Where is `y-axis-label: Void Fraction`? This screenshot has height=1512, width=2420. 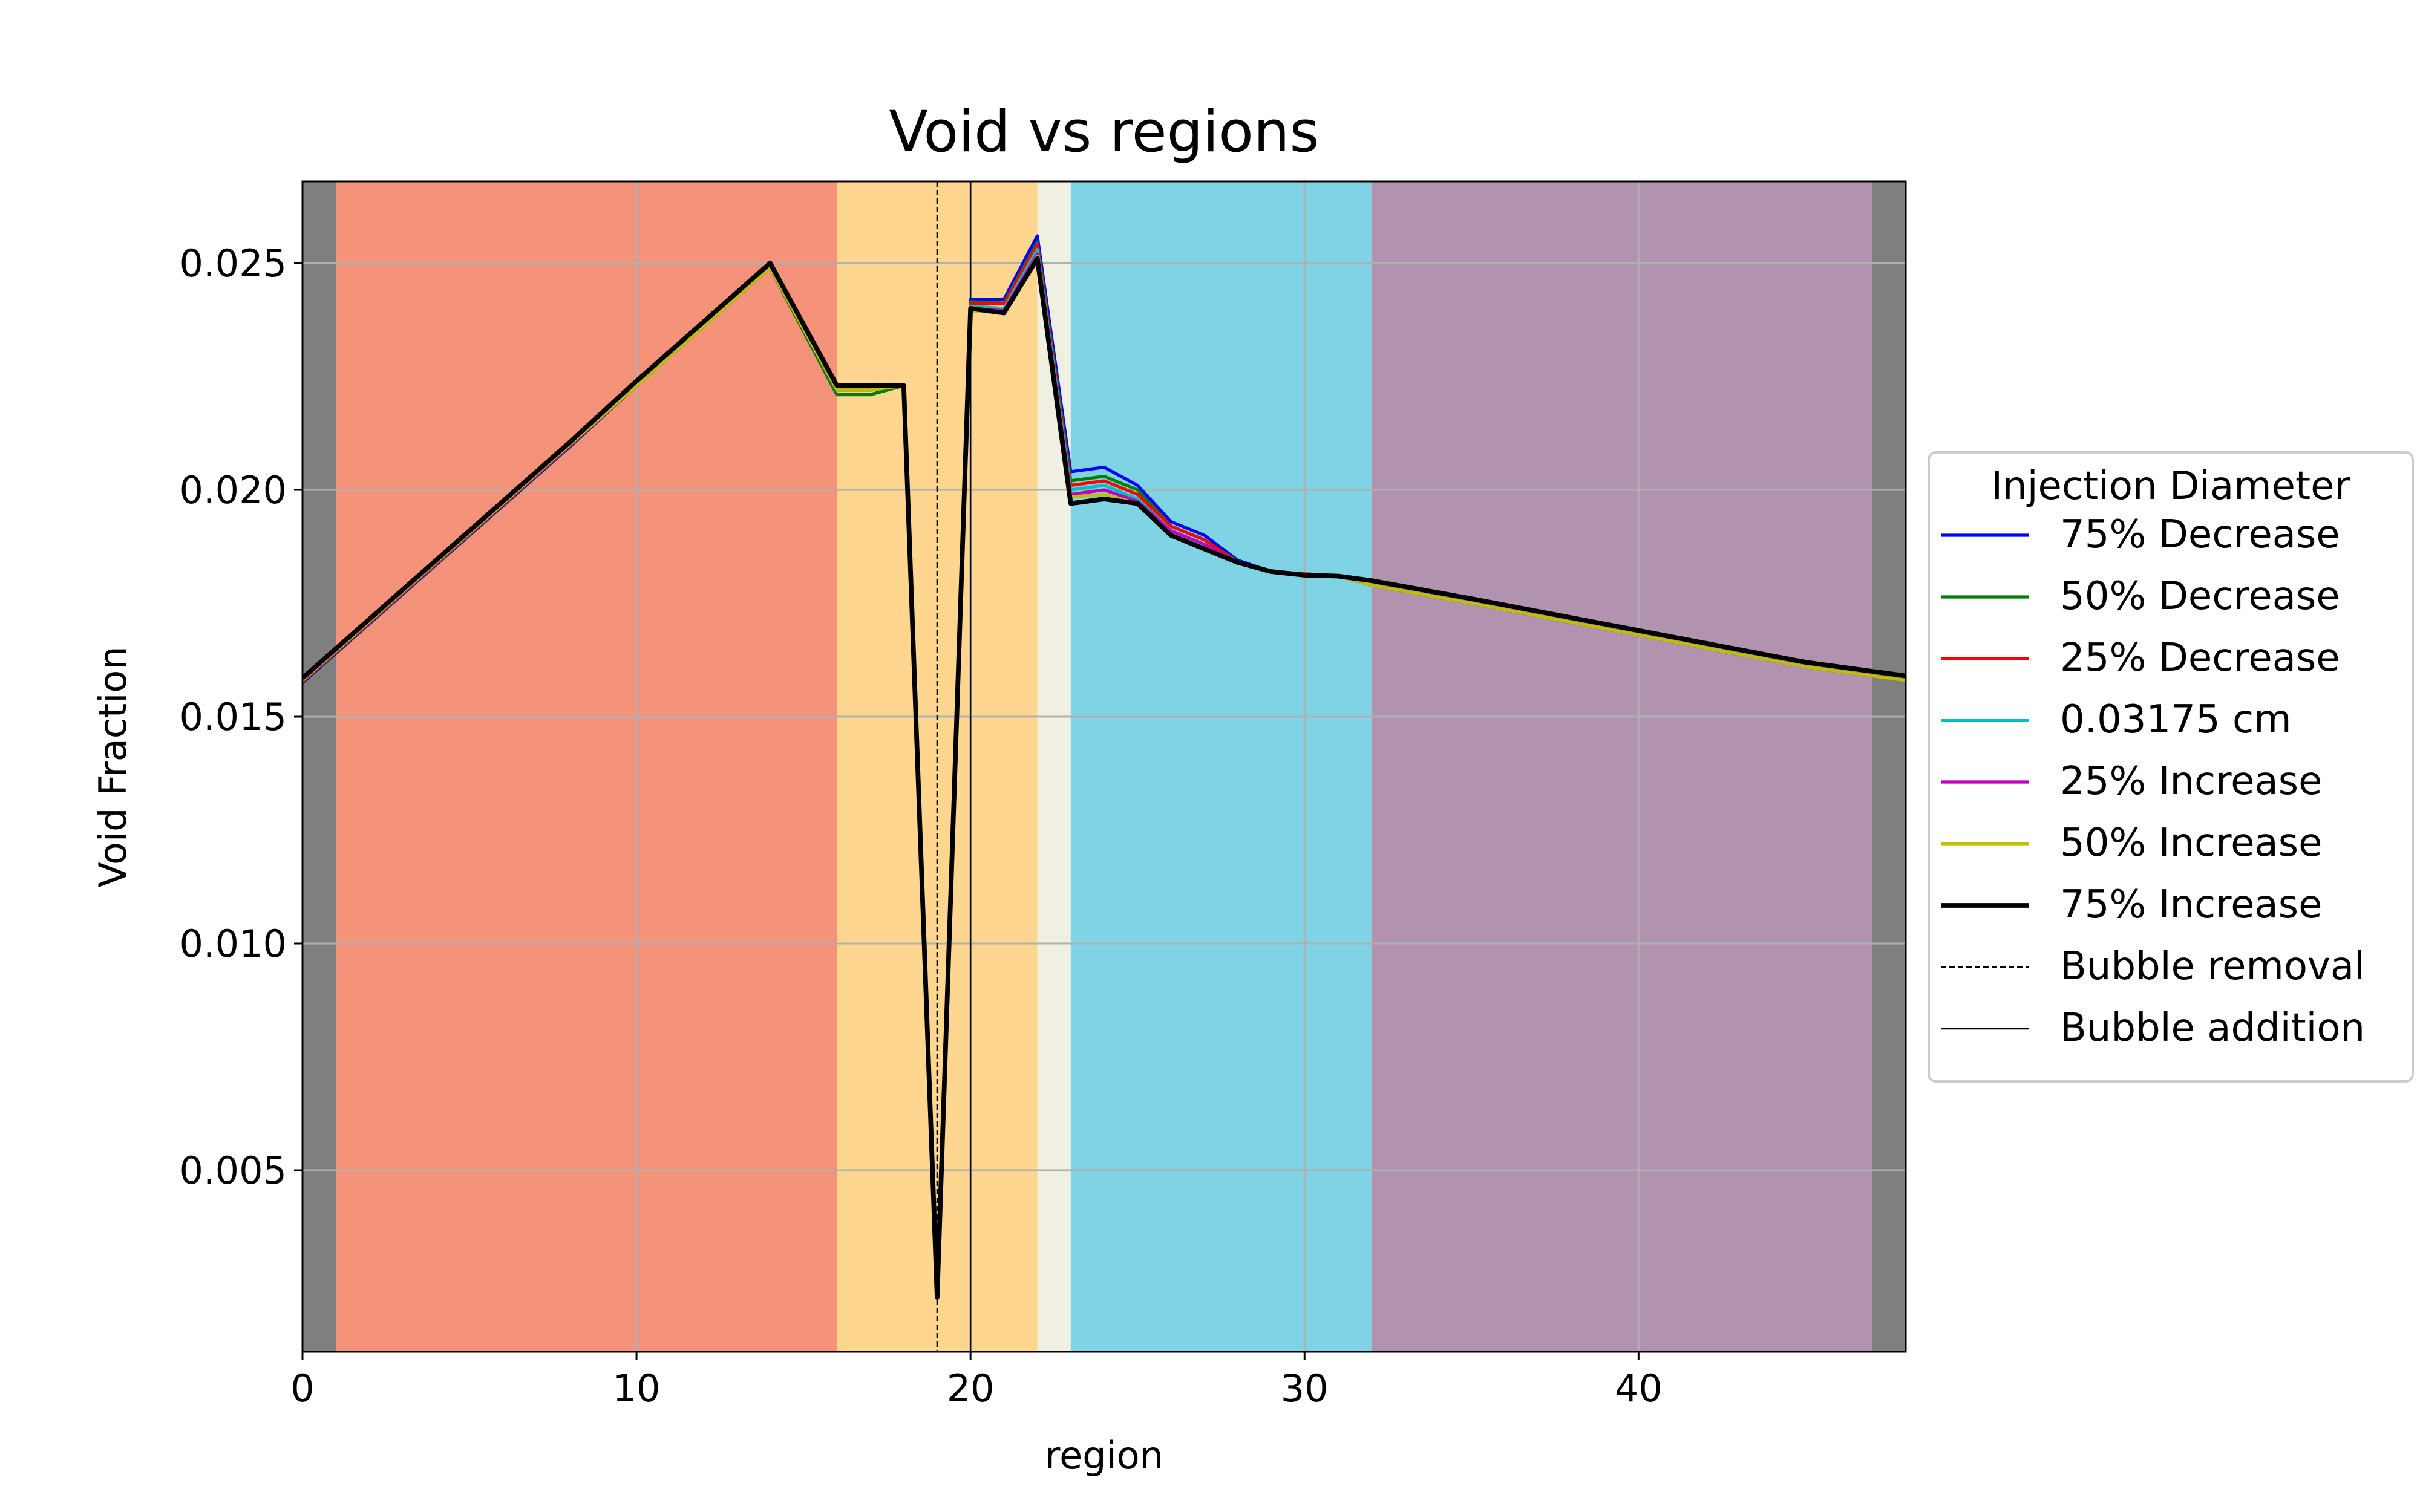
y-axis-label: Void Fraction is located at coordinates (113, 766).